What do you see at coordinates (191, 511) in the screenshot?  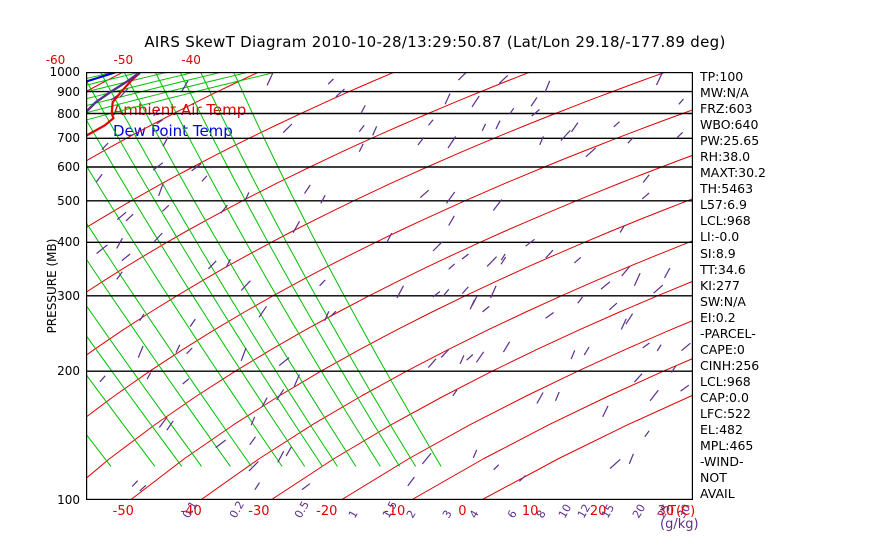 I see `bottom-temp-tick: -40` at bounding box center [191, 511].